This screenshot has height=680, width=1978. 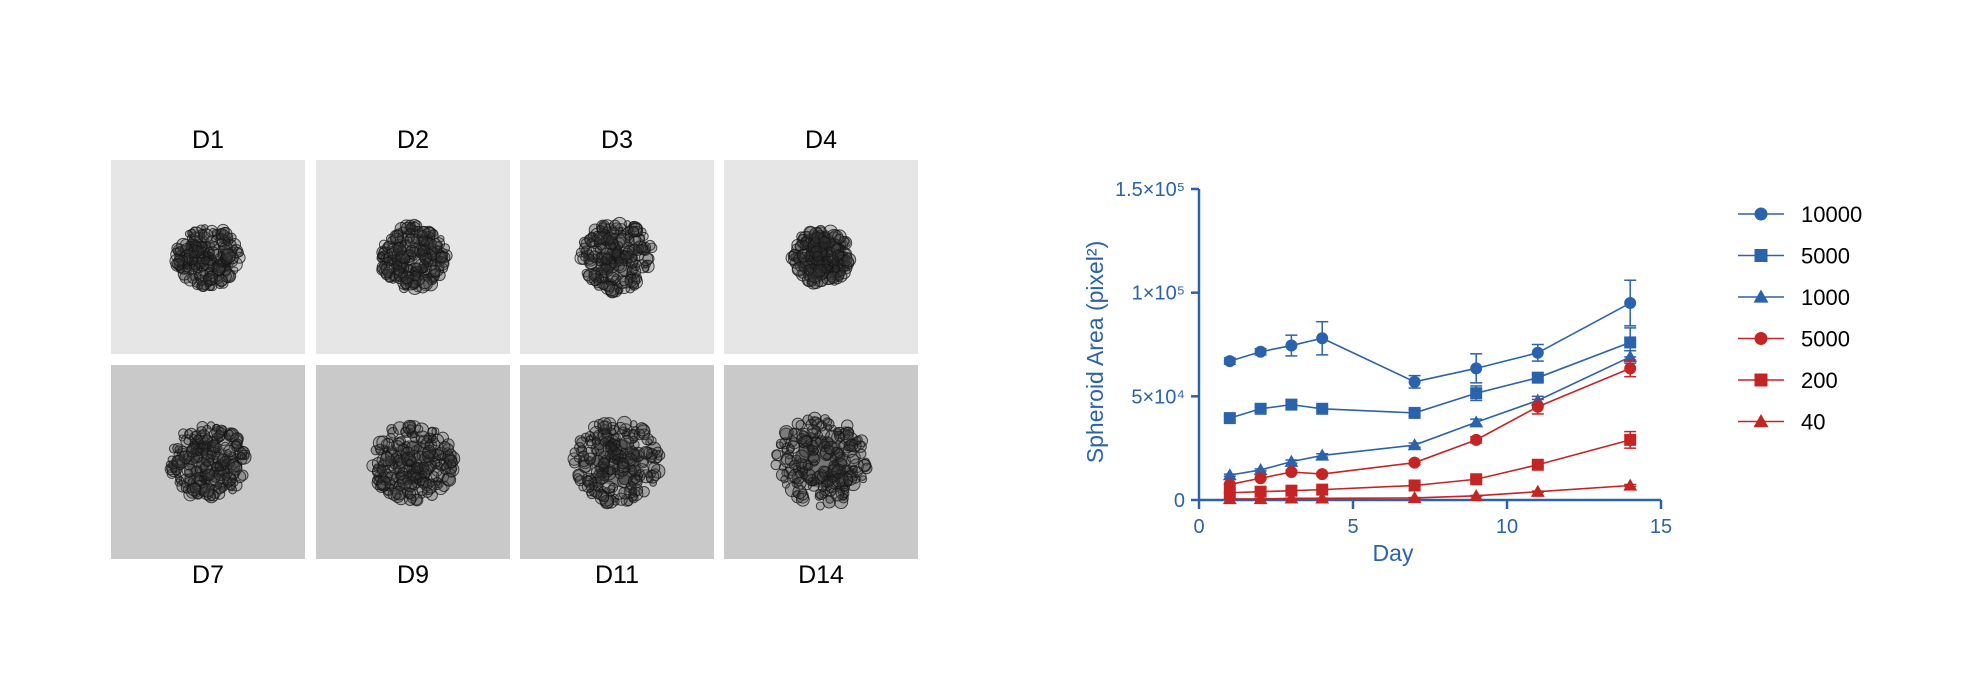 I want to click on x-axis-title: Day, so click(x=1393, y=553).